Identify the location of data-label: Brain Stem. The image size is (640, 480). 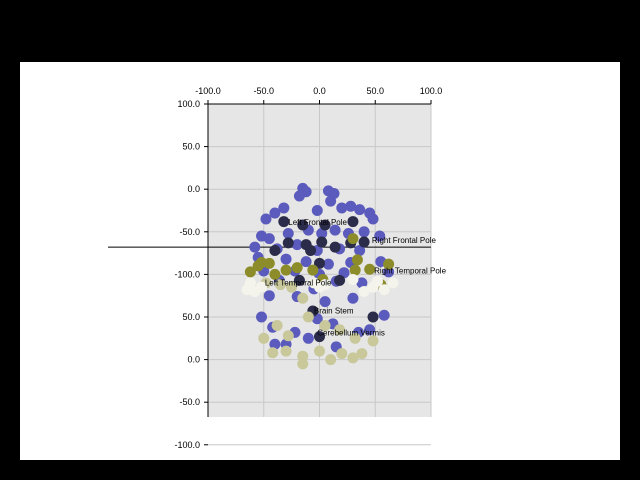
(334, 311).